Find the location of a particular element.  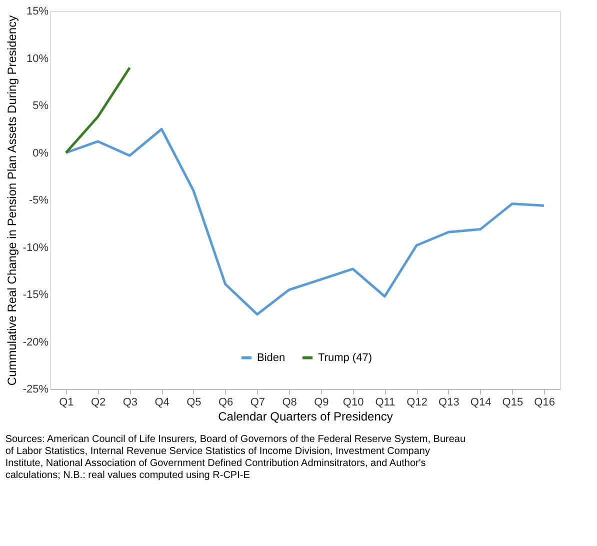

y-tick-label: 15% is located at coordinates (37, 12).